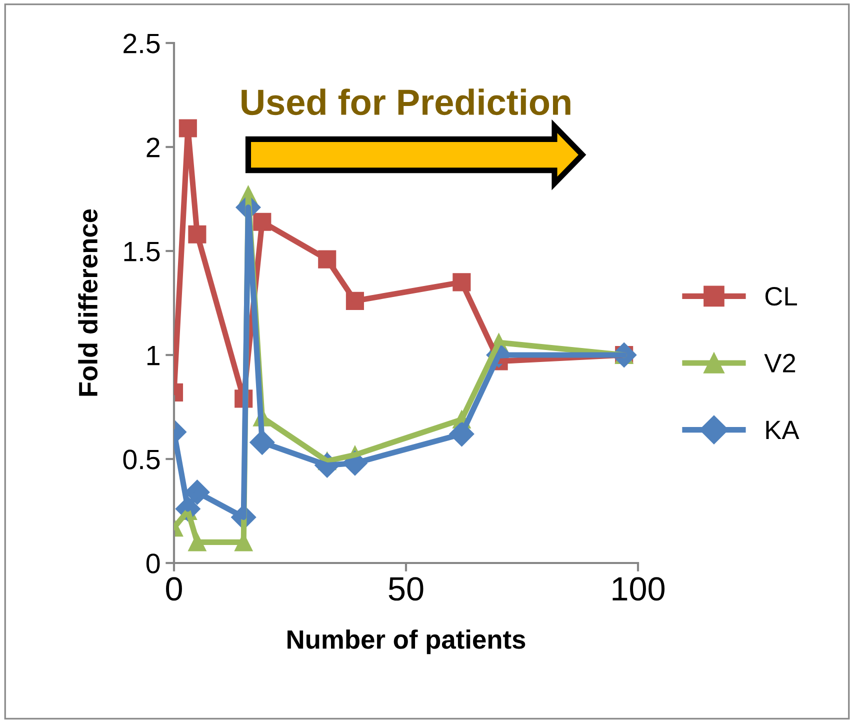  Describe the element at coordinates (780, 363) in the screenshot. I see `legend-label: V2` at that location.